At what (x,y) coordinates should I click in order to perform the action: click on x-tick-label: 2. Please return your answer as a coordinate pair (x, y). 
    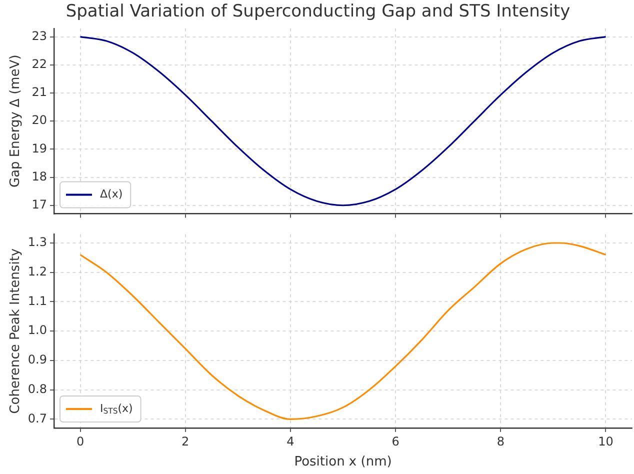
    Looking at the image, I should click on (186, 441).